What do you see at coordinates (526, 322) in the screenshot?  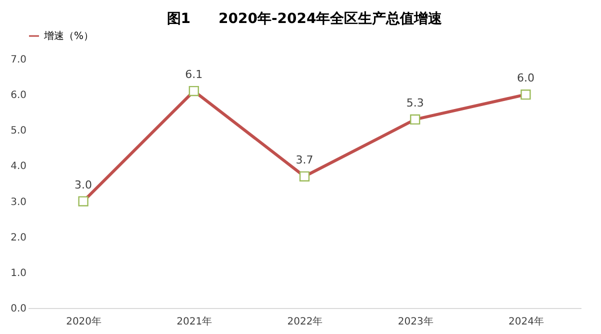 I see `x-tick-label: 2024年` at bounding box center [526, 322].